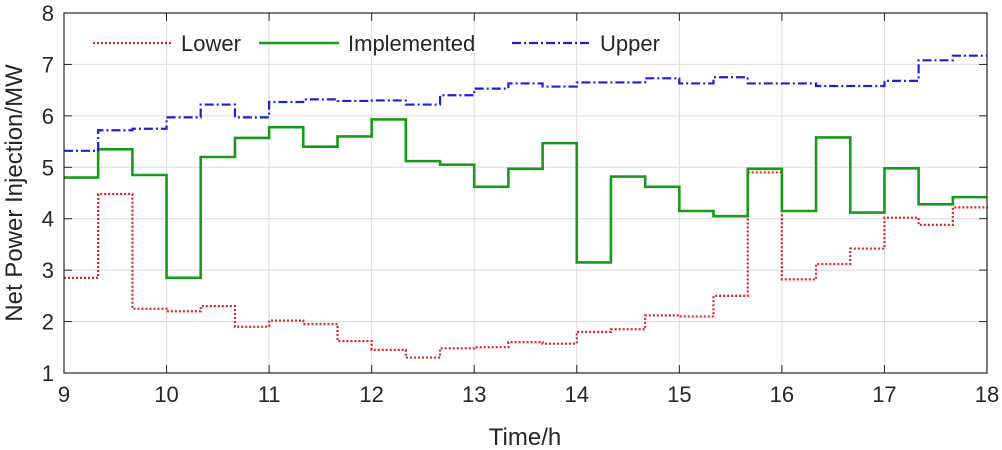 The width and height of the screenshot is (1002, 450). What do you see at coordinates (64, 394) in the screenshot?
I see `x-tick-label: 9` at bounding box center [64, 394].